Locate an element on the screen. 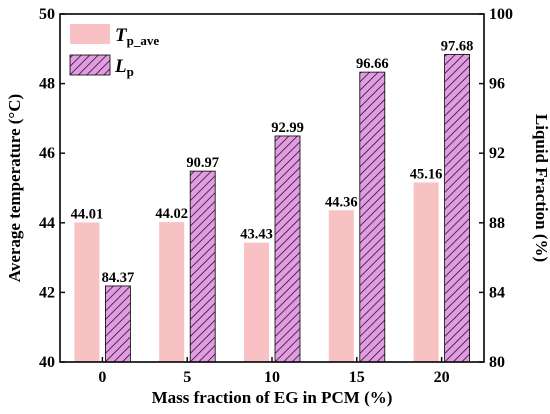 The width and height of the screenshot is (550, 414). x-tick-label-10: 10 is located at coordinates (272, 377).